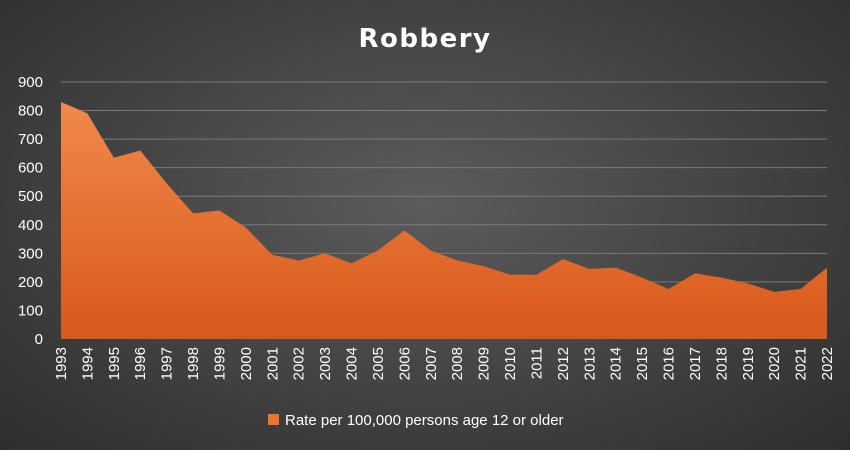 The width and height of the screenshot is (850, 450). I want to click on x-tick-label: 1996, so click(140, 363).